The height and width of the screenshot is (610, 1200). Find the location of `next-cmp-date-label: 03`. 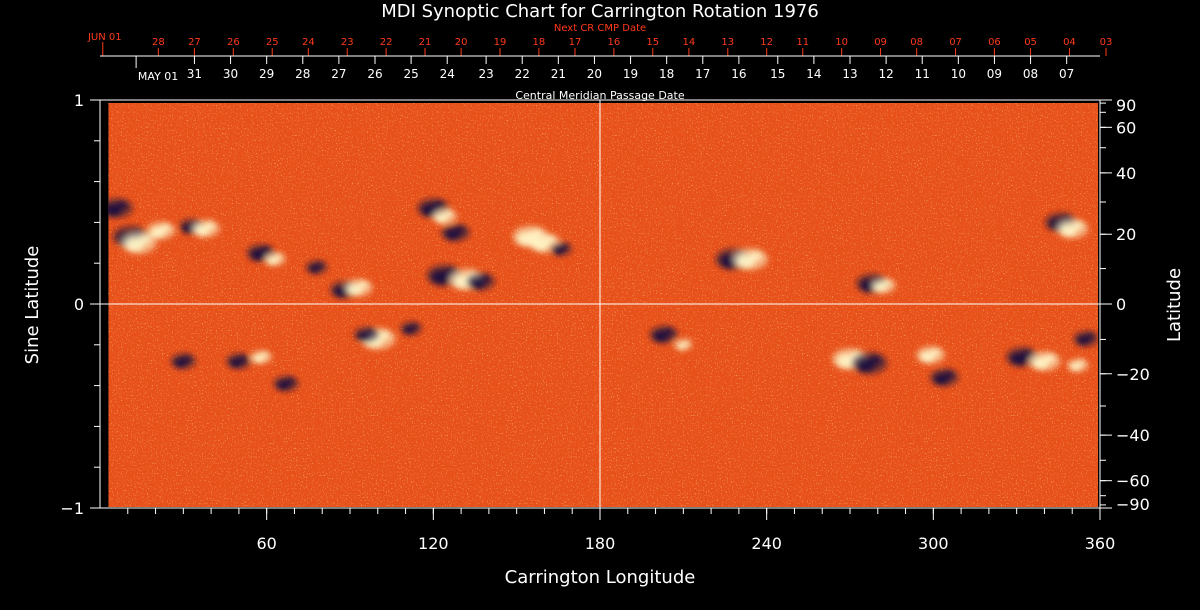

next-cmp-date-label: 03 is located at coordinates (1106, 42).